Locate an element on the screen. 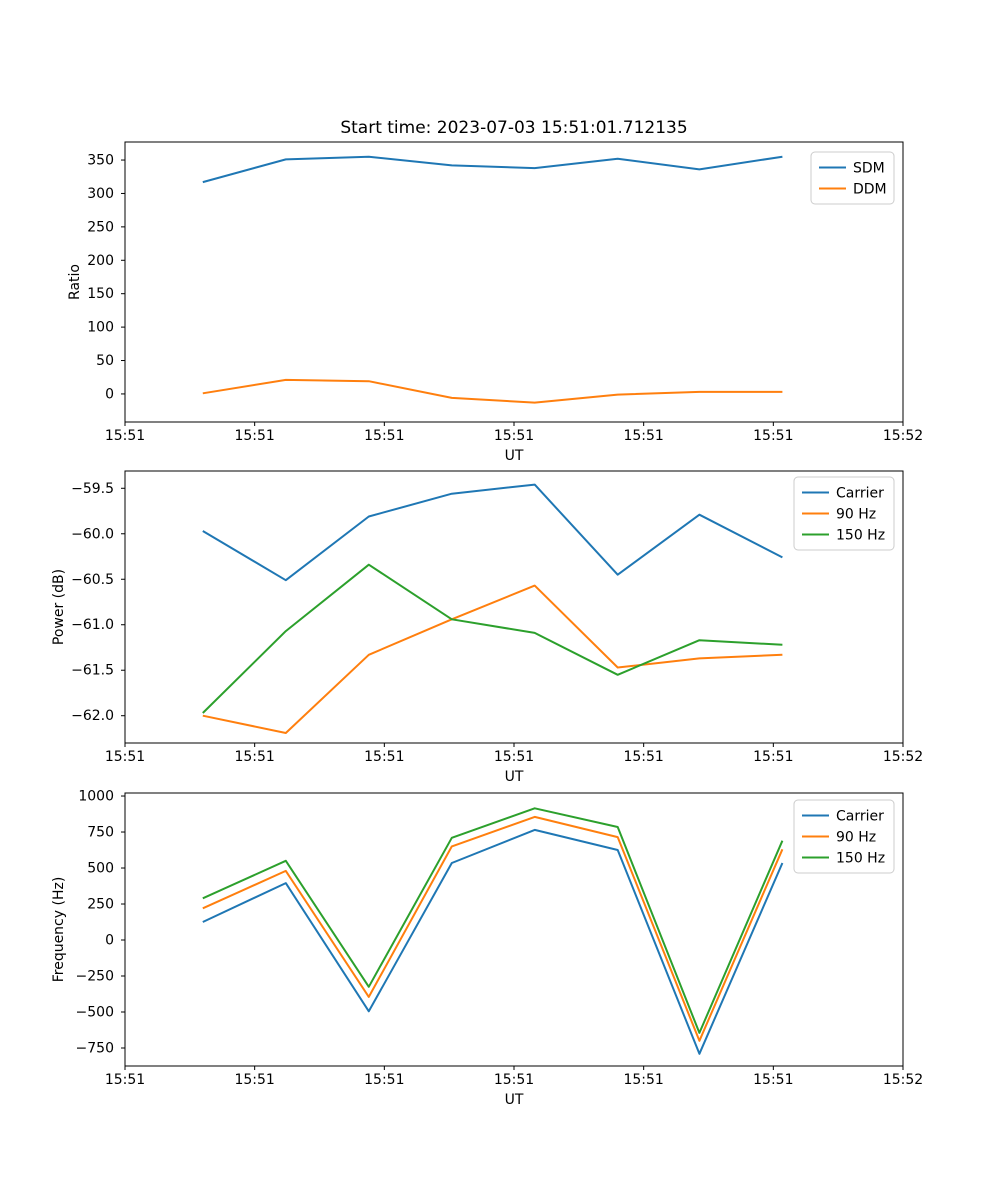 This screenshot has width=1000, height=1200. line-ddm is located at coordinates (492, 391).